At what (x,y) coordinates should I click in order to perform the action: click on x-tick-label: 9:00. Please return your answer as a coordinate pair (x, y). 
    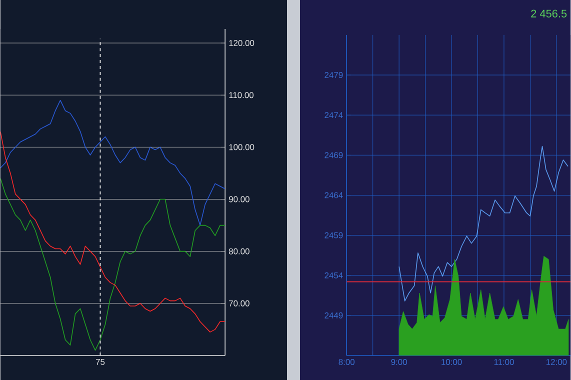
    Looking at the image, I should click on (399, 361).